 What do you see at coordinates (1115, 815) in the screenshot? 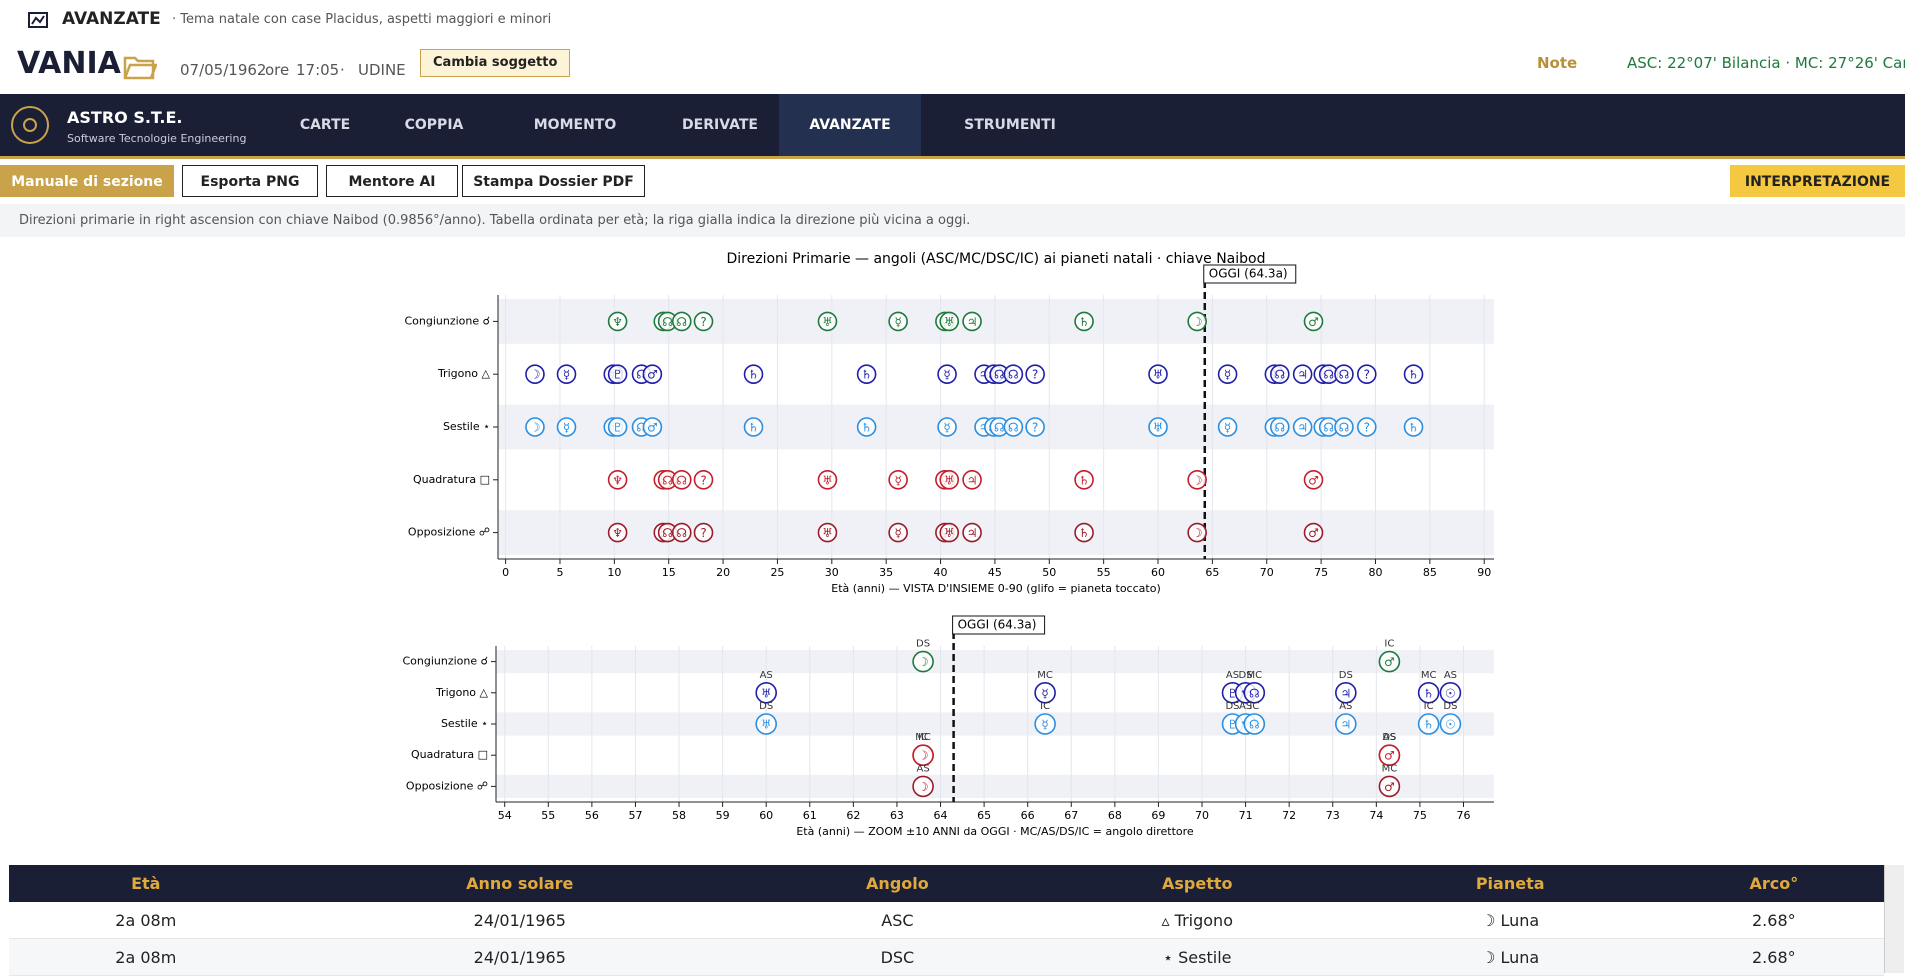
I see `x-tick-label: 68` at bounding box center [1115, 815].